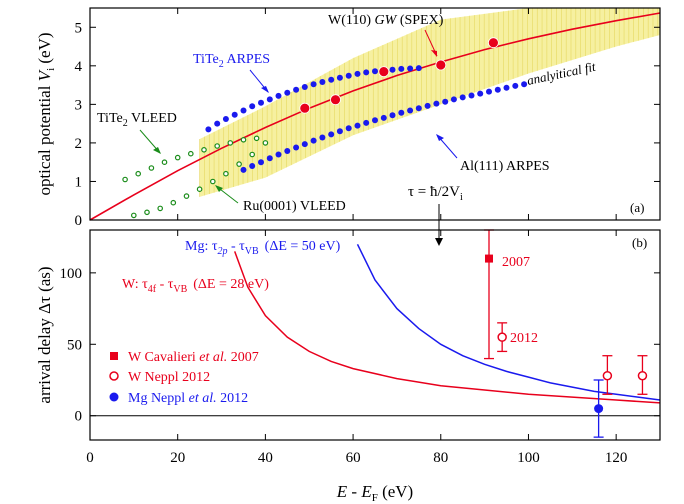 The width and height of the screenshot is (684, 504). What do you see at coordinates (265, 89) in the screenshot?
I see `tite2-arpes-arrowhead` at bounding box center [265, 89].